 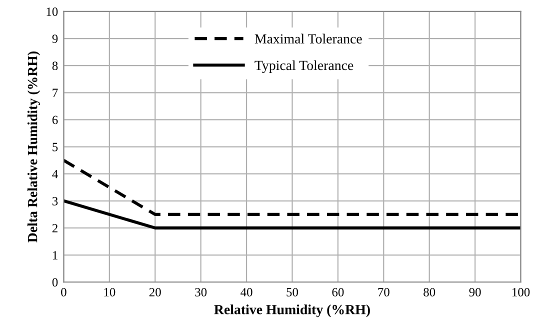 I want to click on x-tick-label: 30, so click(x=201, y=292).